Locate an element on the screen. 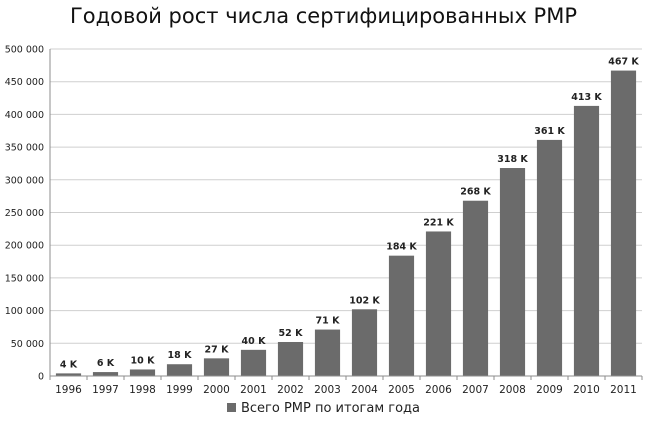 The width and height of the screenshot is (647, 425). data-label: 413 K is located at coordinates (586, 97).